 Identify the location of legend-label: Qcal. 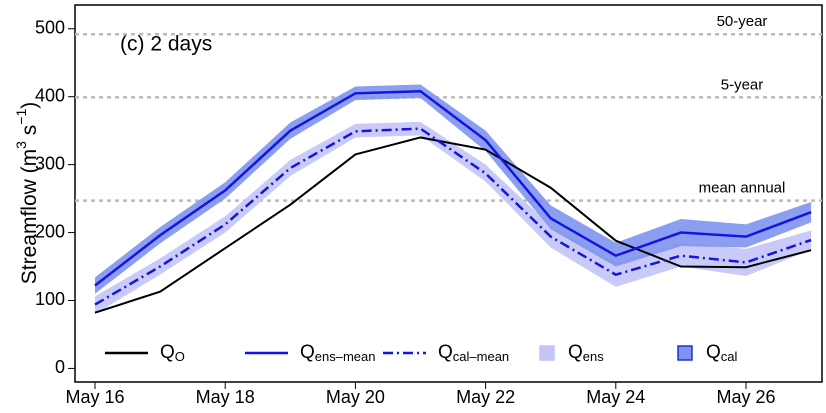
(722, 353).